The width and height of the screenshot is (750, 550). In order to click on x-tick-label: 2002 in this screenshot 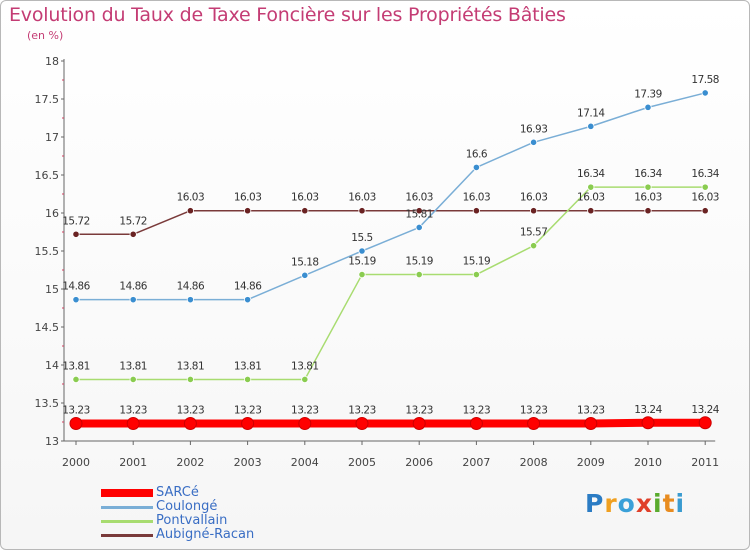, I will do `click(190, 462)`.